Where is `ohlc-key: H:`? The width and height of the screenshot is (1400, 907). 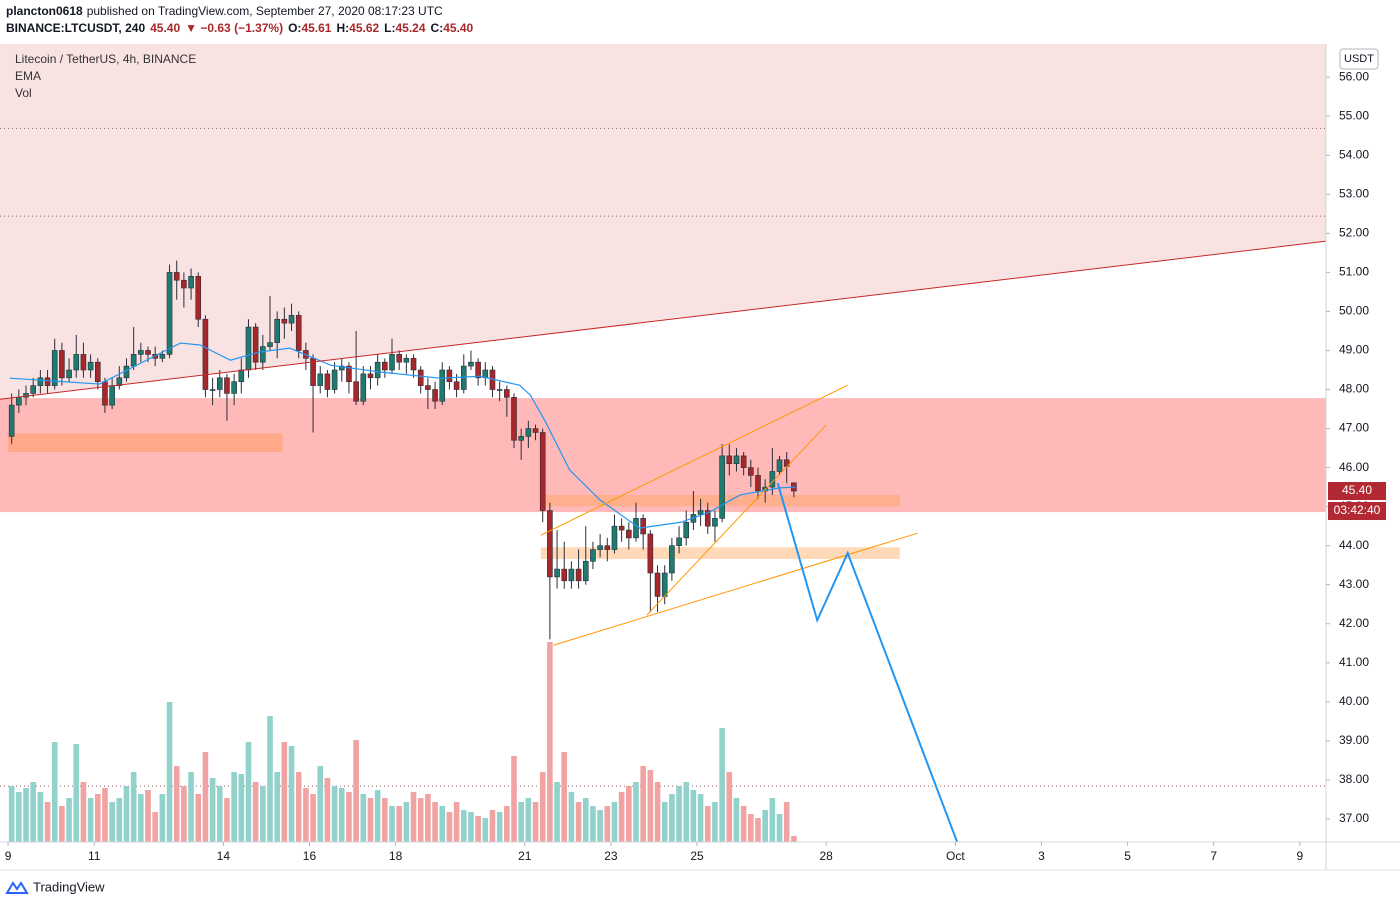 ohlc-key: H: is located at coordinates (342, 28).